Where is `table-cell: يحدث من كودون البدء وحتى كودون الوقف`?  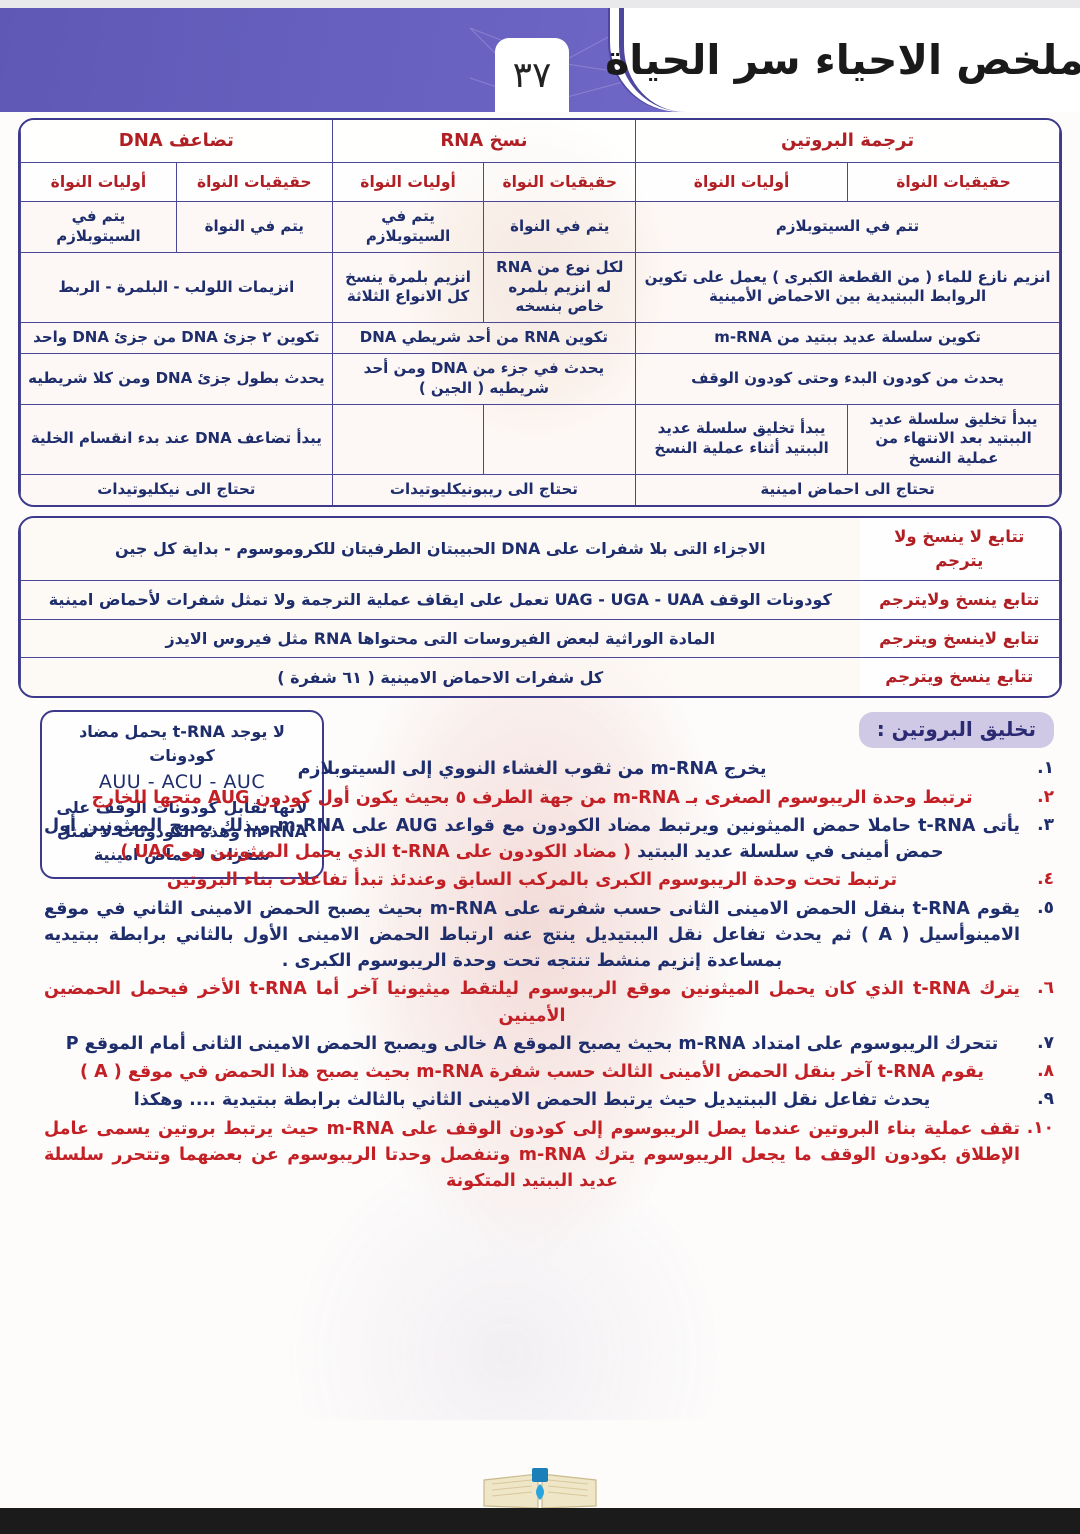 table-cell: يحدث من كودون البدء وحتى كودون الوقف is located at coordinates (847, 378).